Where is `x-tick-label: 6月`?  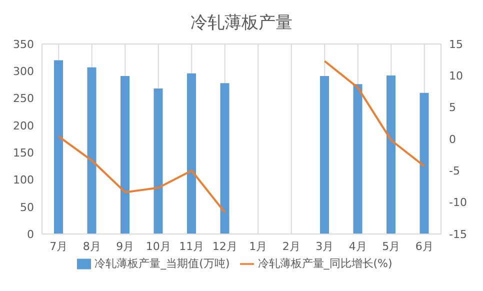 x-tick-label: 6月 is located at coordinates (424, 246).